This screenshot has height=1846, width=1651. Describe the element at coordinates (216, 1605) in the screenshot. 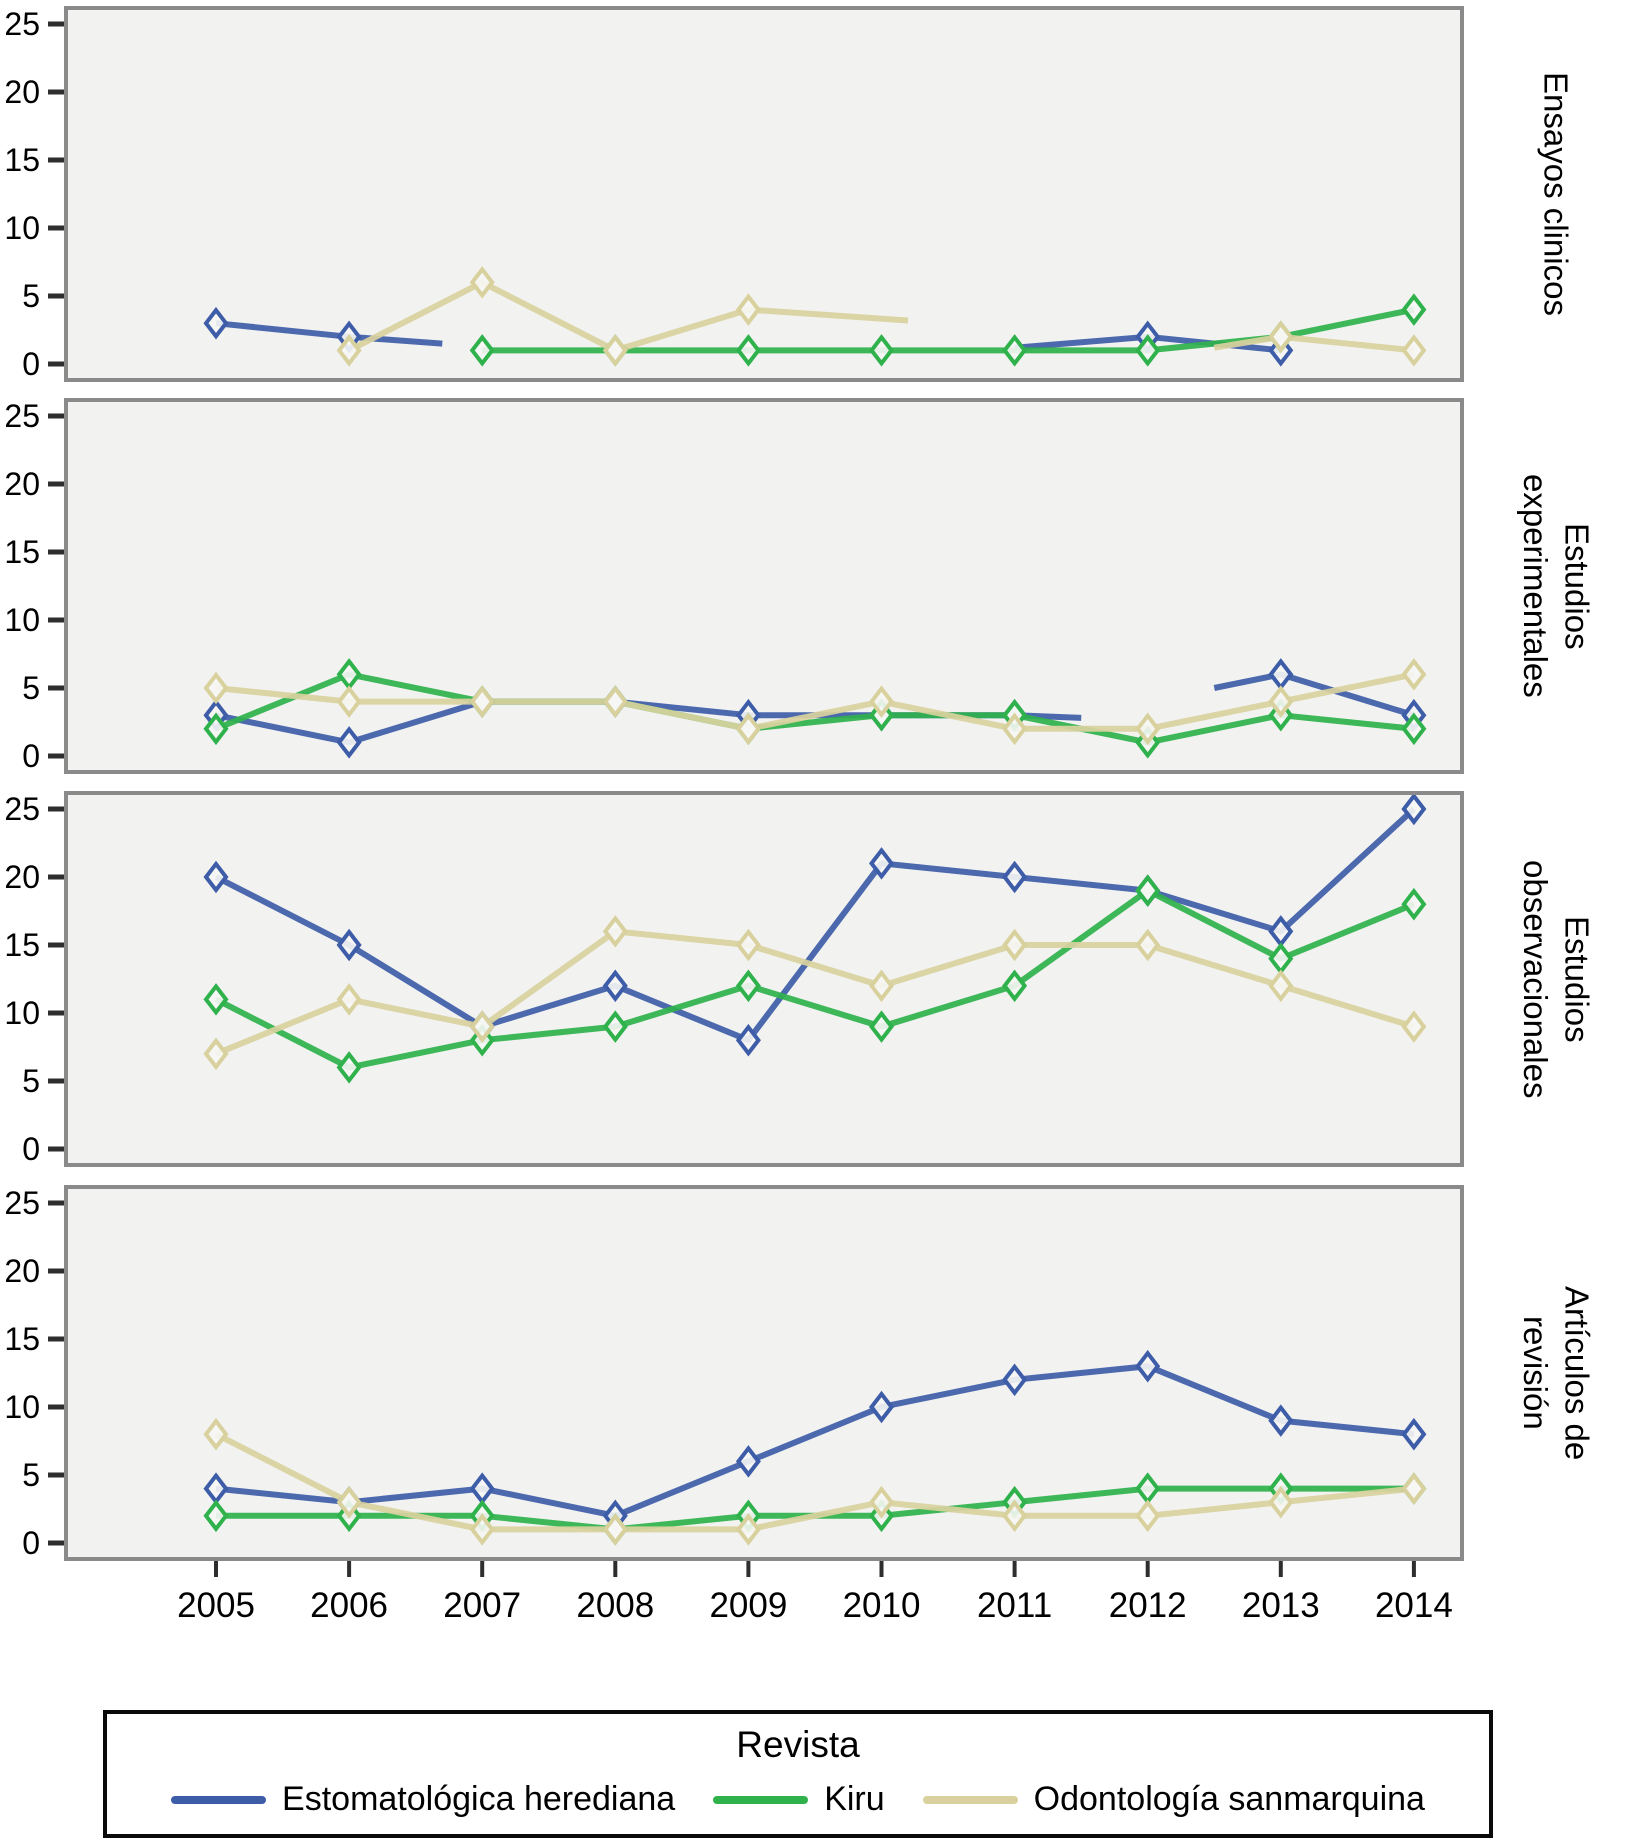

I see `x-tick-label: 2005` at that location.